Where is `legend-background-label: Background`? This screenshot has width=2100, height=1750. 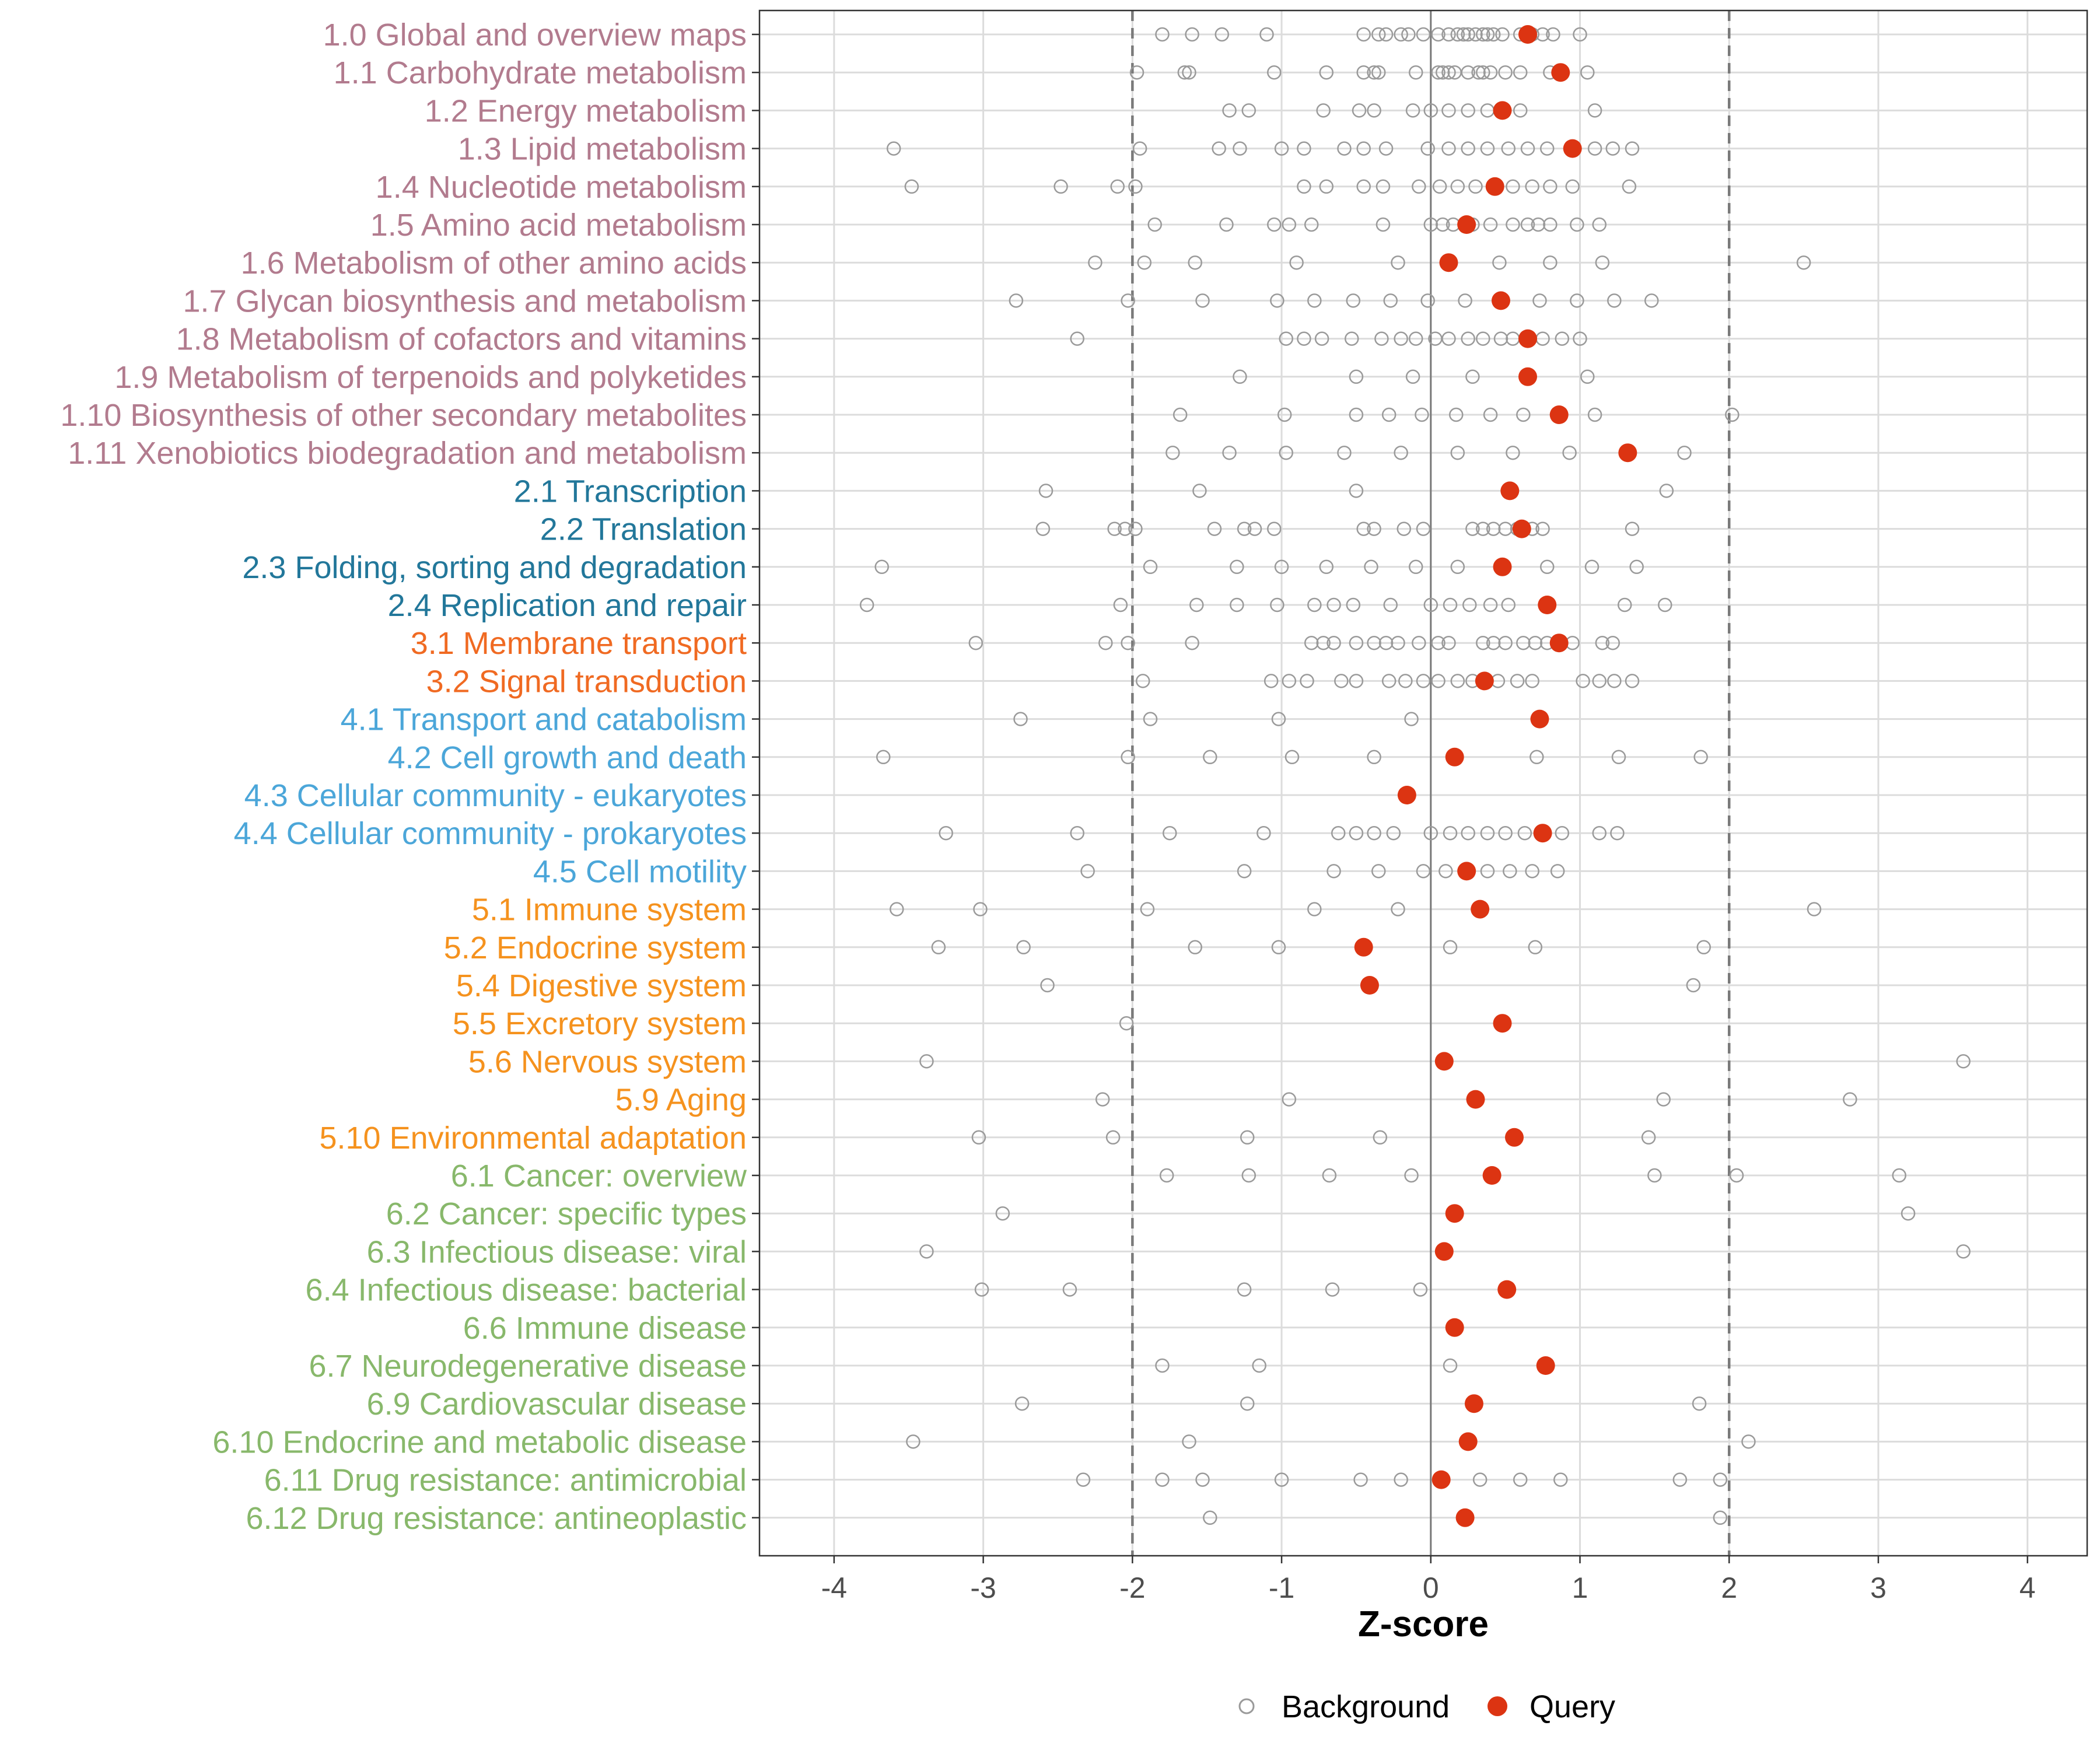 legend-background-label: Background is located at coordinates (1366, 1706).